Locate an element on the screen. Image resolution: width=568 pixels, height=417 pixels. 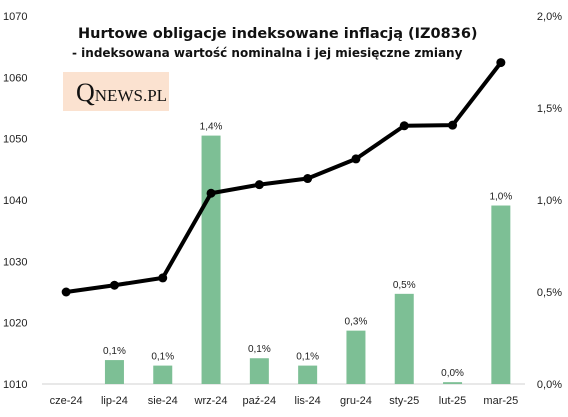
left-axis-tick-label: 1040 is located at coordinates (15, 201).